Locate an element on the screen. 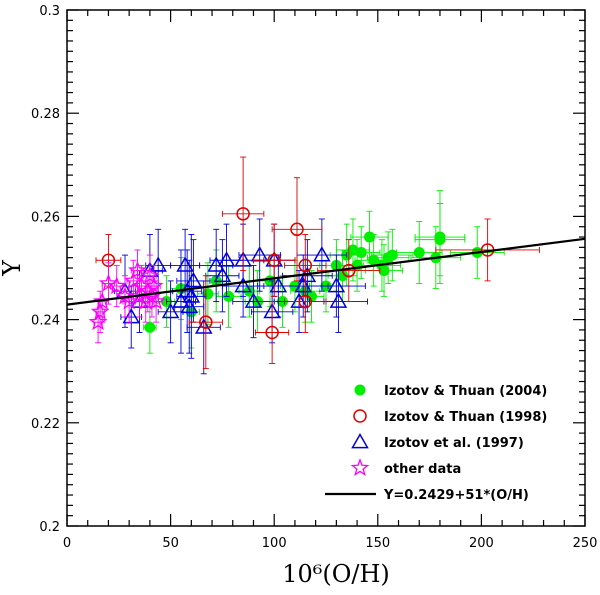 This screenshot has height=595, width=600. y-tick-label: 0.2 is located at coordinates (49, 527).